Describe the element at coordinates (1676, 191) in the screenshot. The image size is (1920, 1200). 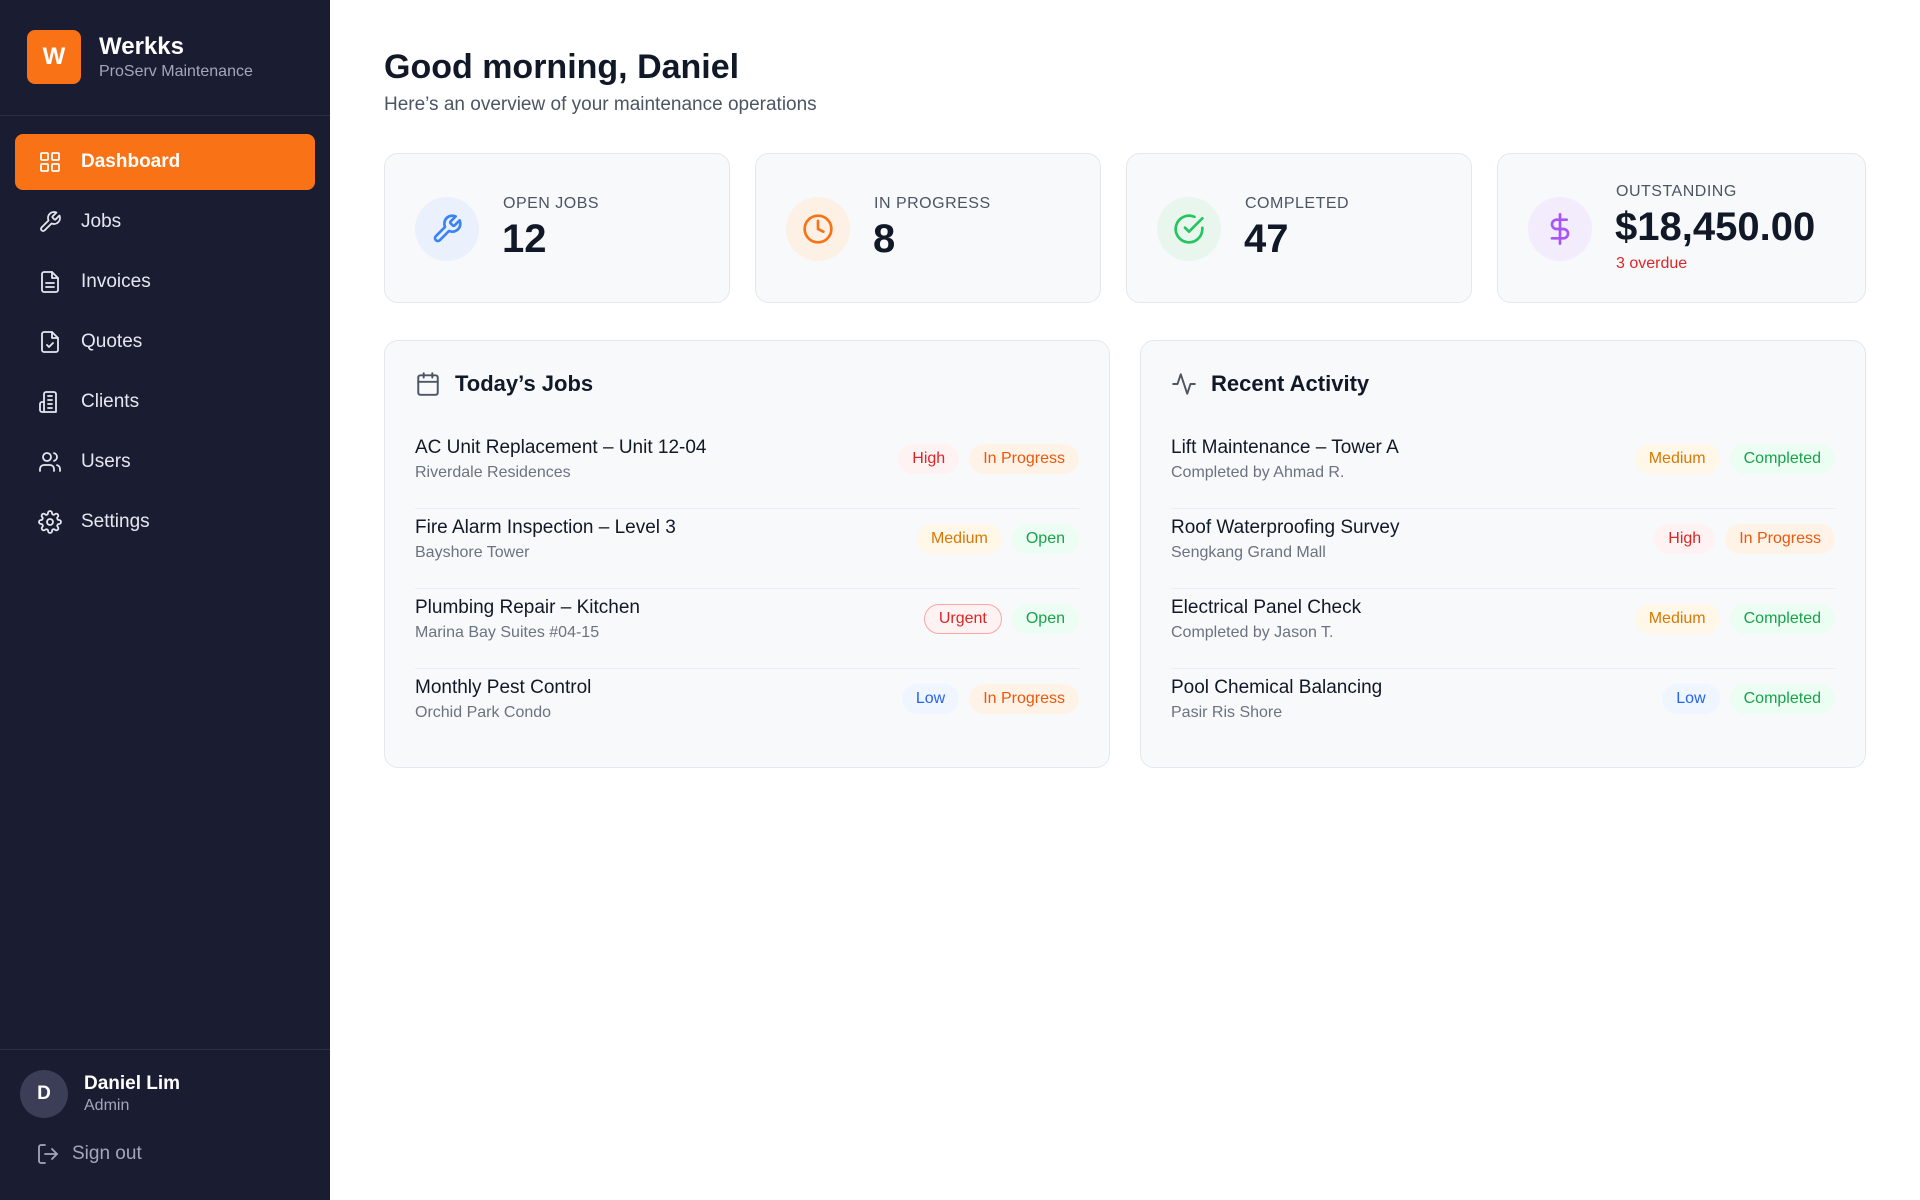
I see `stat-label: OUTSTANDING` at that location.